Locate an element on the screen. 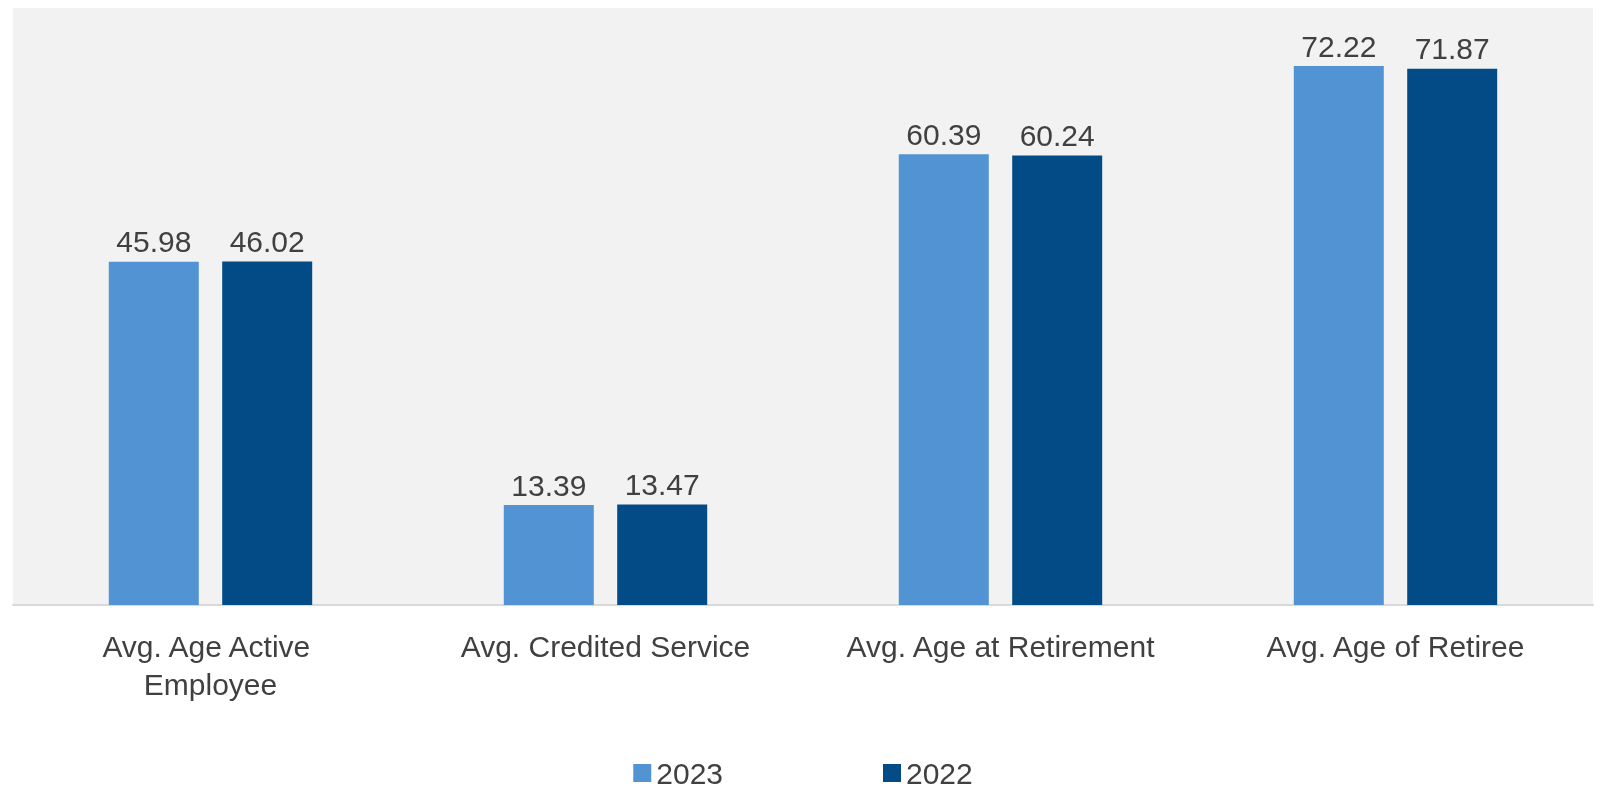 This screenshot has width=1606, height=801. data-label: 13.47 is located at coordinates (662, 484).